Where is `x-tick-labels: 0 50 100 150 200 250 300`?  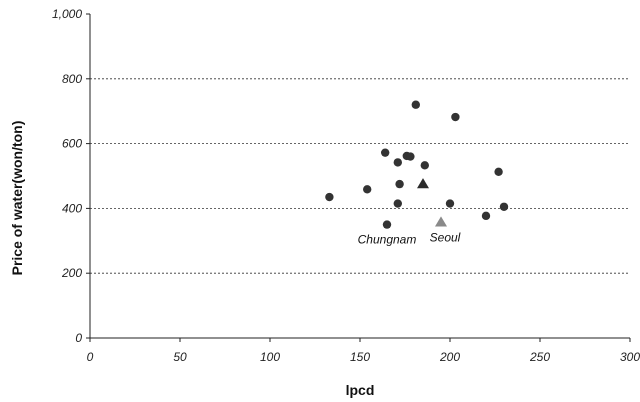
x-tick-labels: 0 50 100 150 200 250 300 is located at coordinates (363, 351).